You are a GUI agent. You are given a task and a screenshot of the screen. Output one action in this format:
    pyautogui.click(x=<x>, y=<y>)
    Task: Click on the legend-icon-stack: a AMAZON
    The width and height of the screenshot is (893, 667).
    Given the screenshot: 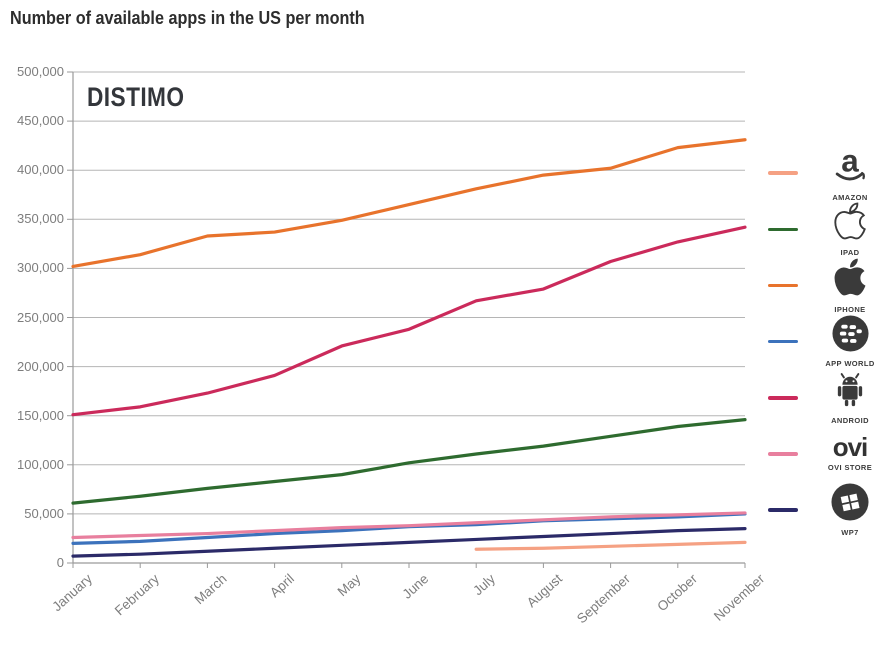 What is the action you would take?
    pyautogui.click(x=850, y=173)
    